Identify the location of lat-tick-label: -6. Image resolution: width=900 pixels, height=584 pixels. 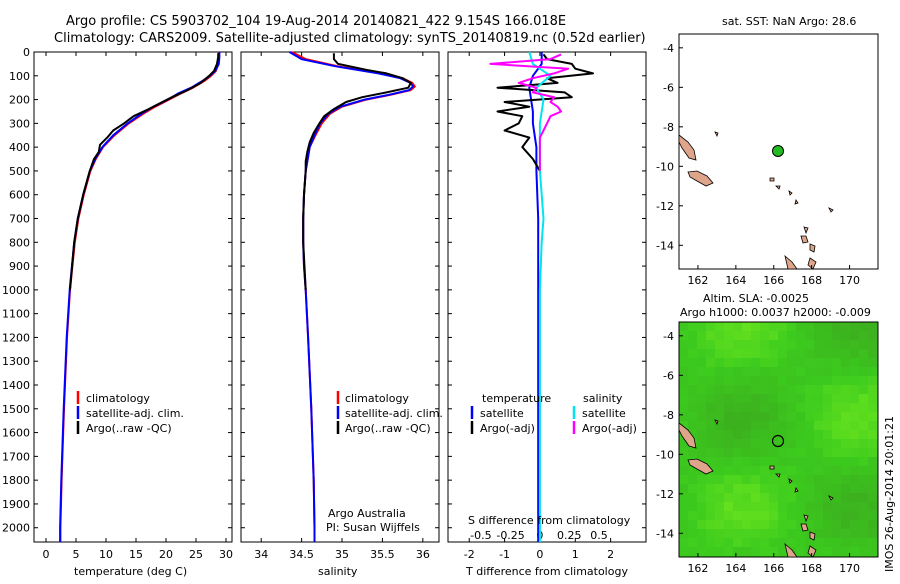
(668, 87).